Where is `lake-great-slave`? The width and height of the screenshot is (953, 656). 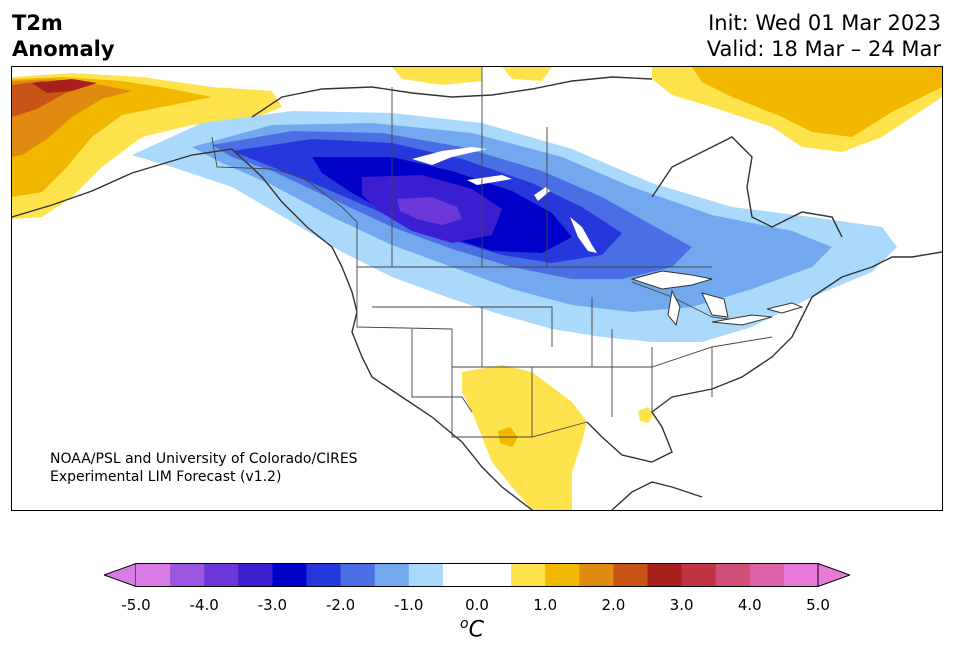
lake-great-slave is located at coordinates (489, 180).